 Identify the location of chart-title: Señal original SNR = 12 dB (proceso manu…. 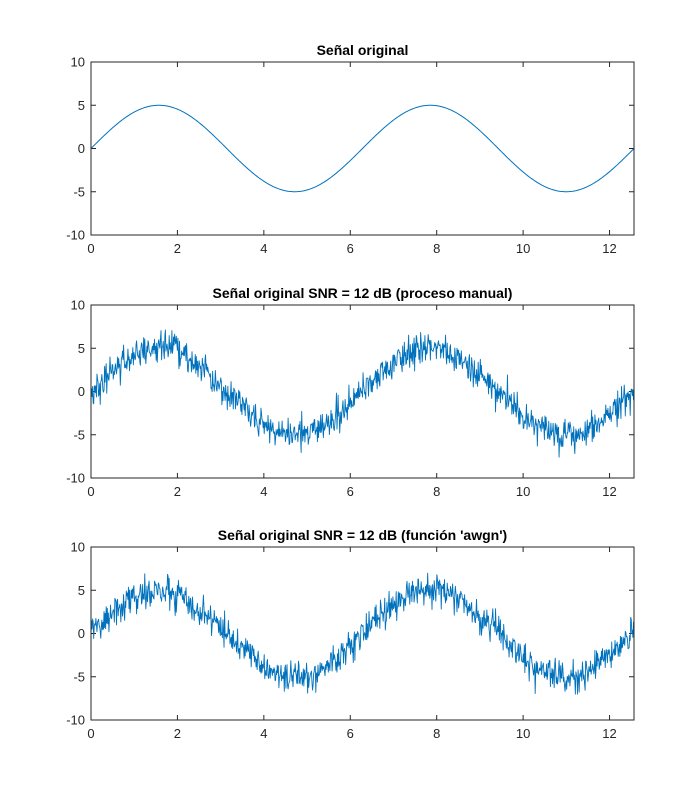
(363, 293).